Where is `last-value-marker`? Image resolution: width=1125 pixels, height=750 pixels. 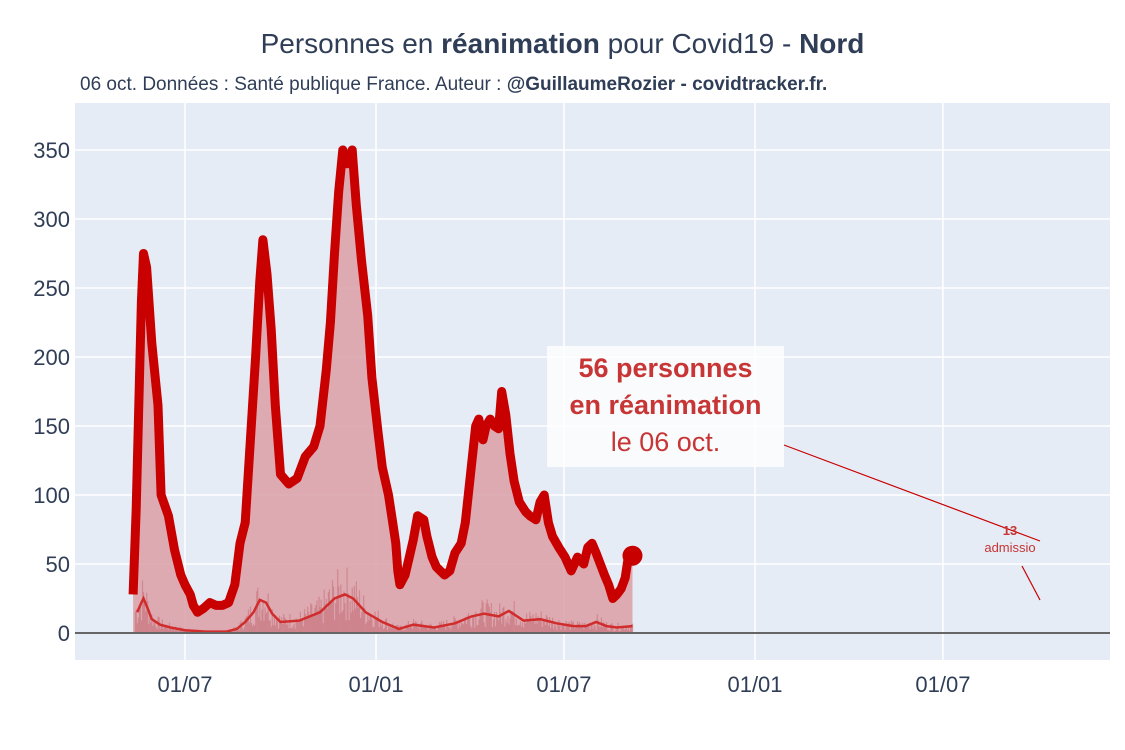 last-value-marker is located at coordinates (632, 555).